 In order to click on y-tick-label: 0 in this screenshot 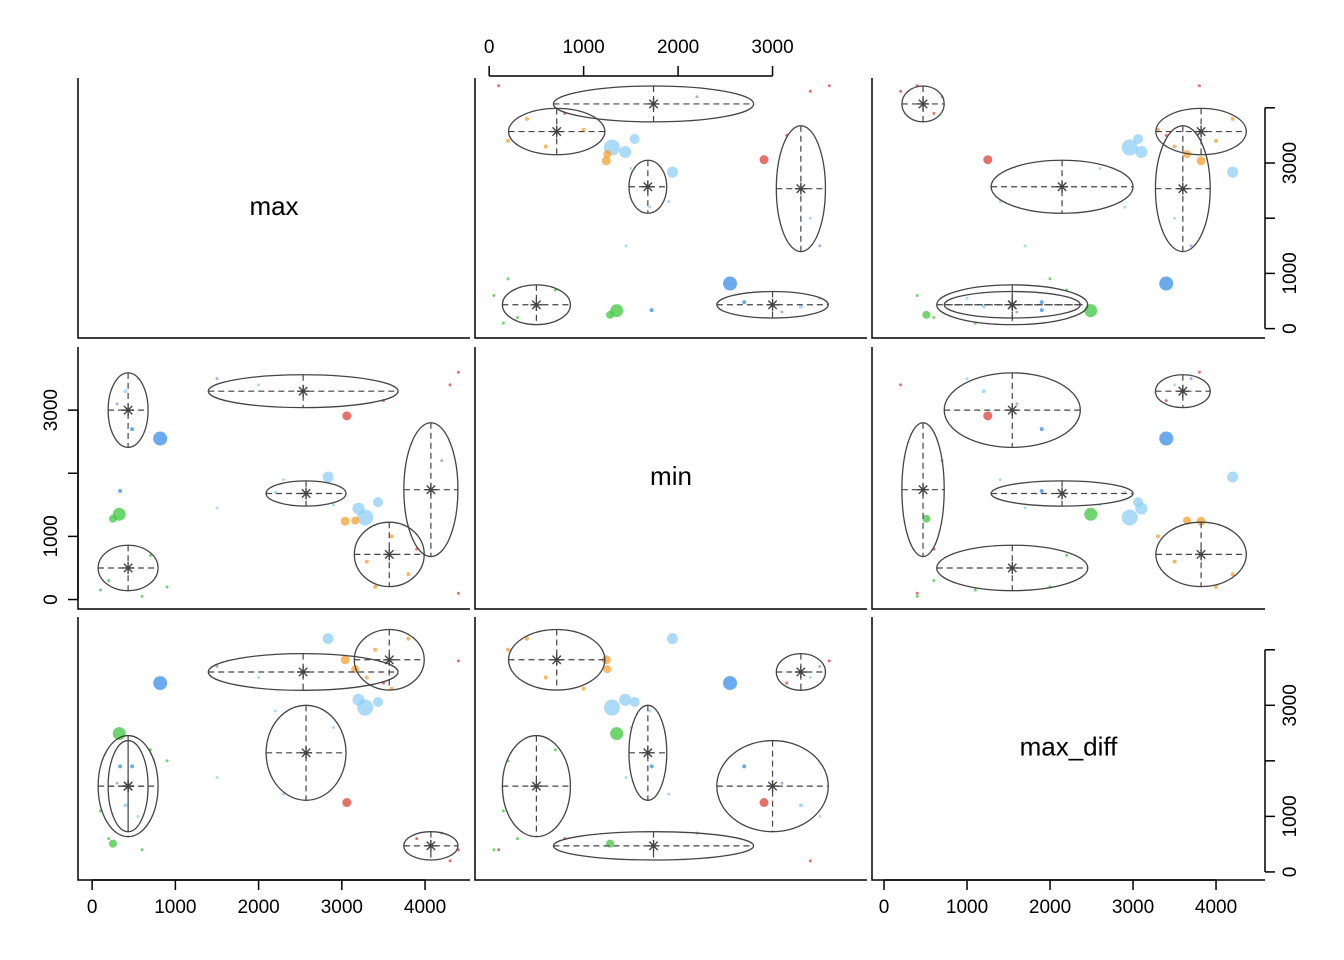, I will do `click(51, 599)`.